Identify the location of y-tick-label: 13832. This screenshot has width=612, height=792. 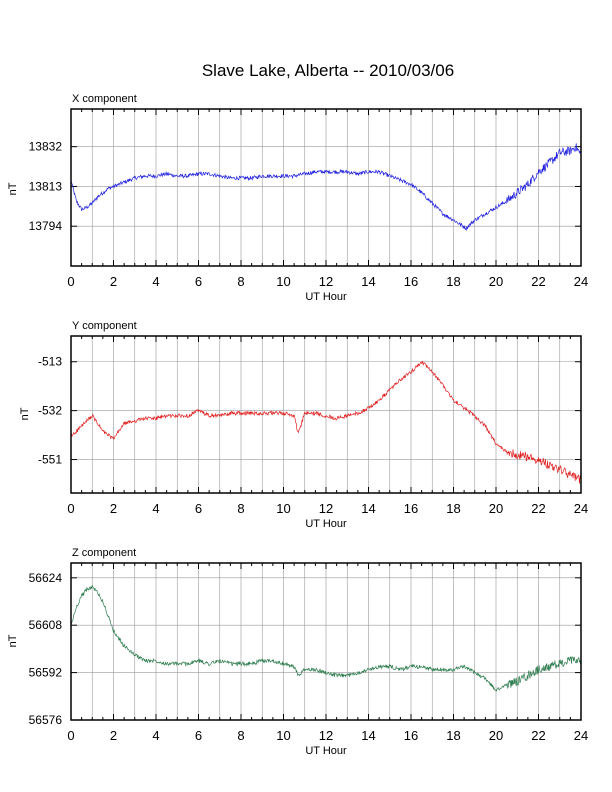
(46, 147).